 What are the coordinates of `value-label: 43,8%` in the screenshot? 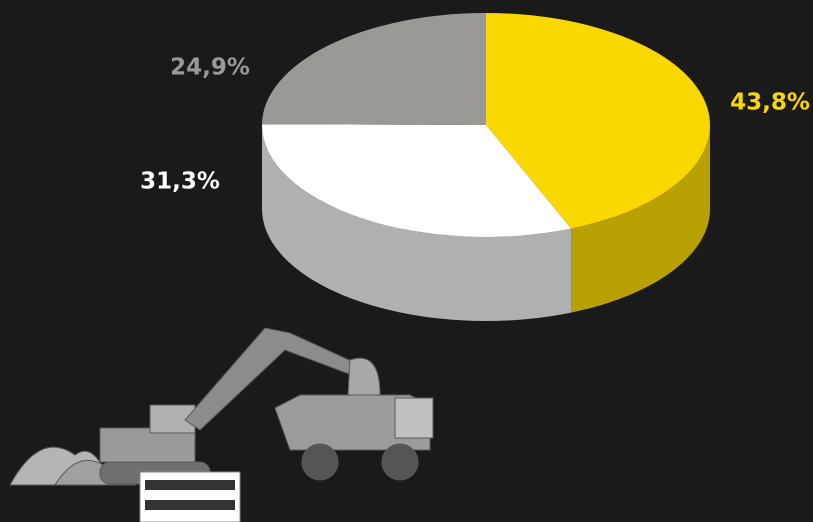 It's located at (770, 103).